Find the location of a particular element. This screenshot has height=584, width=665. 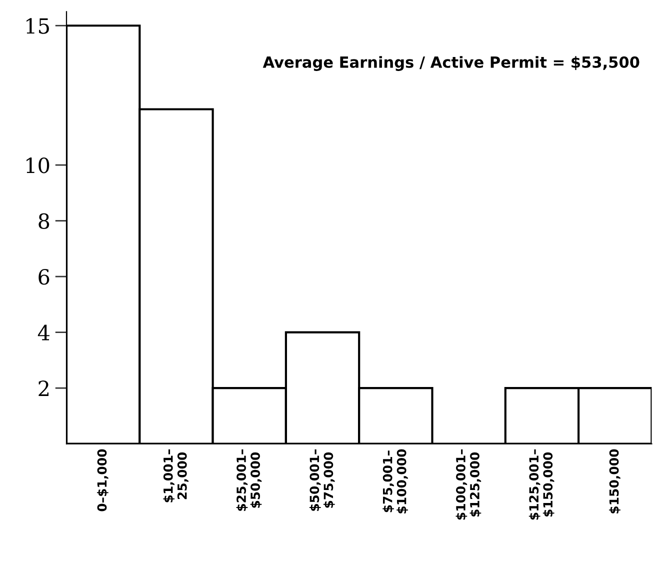

x-tick-label: $25,001– $50,000 is located at coordinates (249, 480).